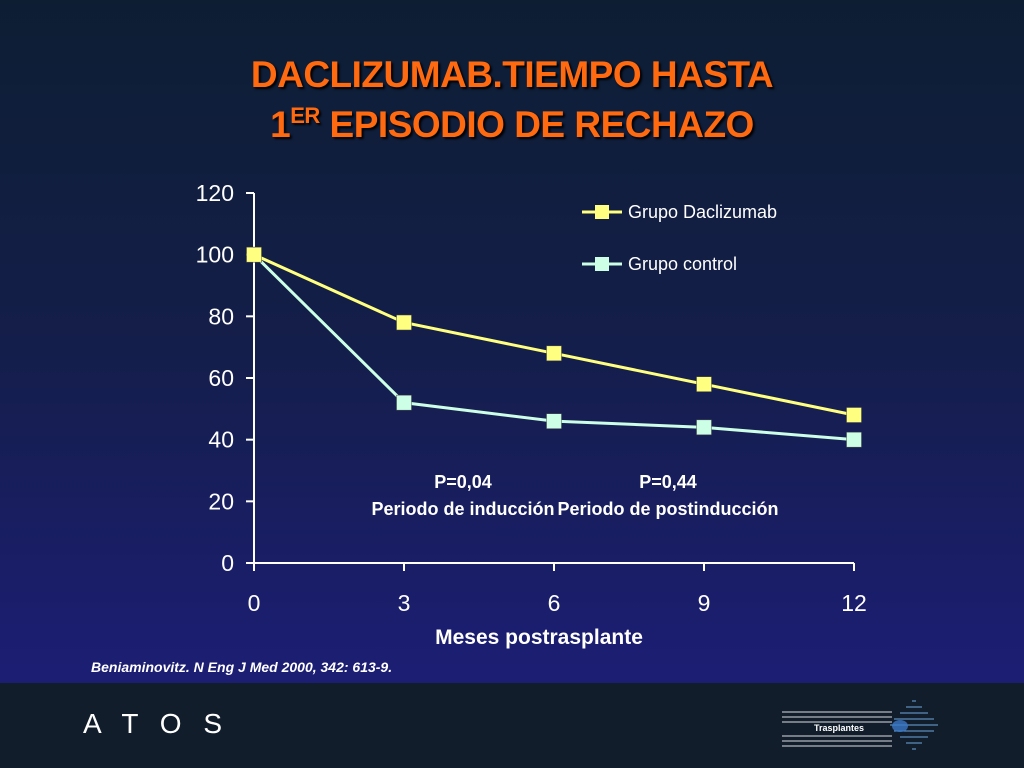 This screenshot has height=768, width=1024. I want to click on title-line-2: 1ER EPISODIO DE RECHAZO, so click(512, 125).